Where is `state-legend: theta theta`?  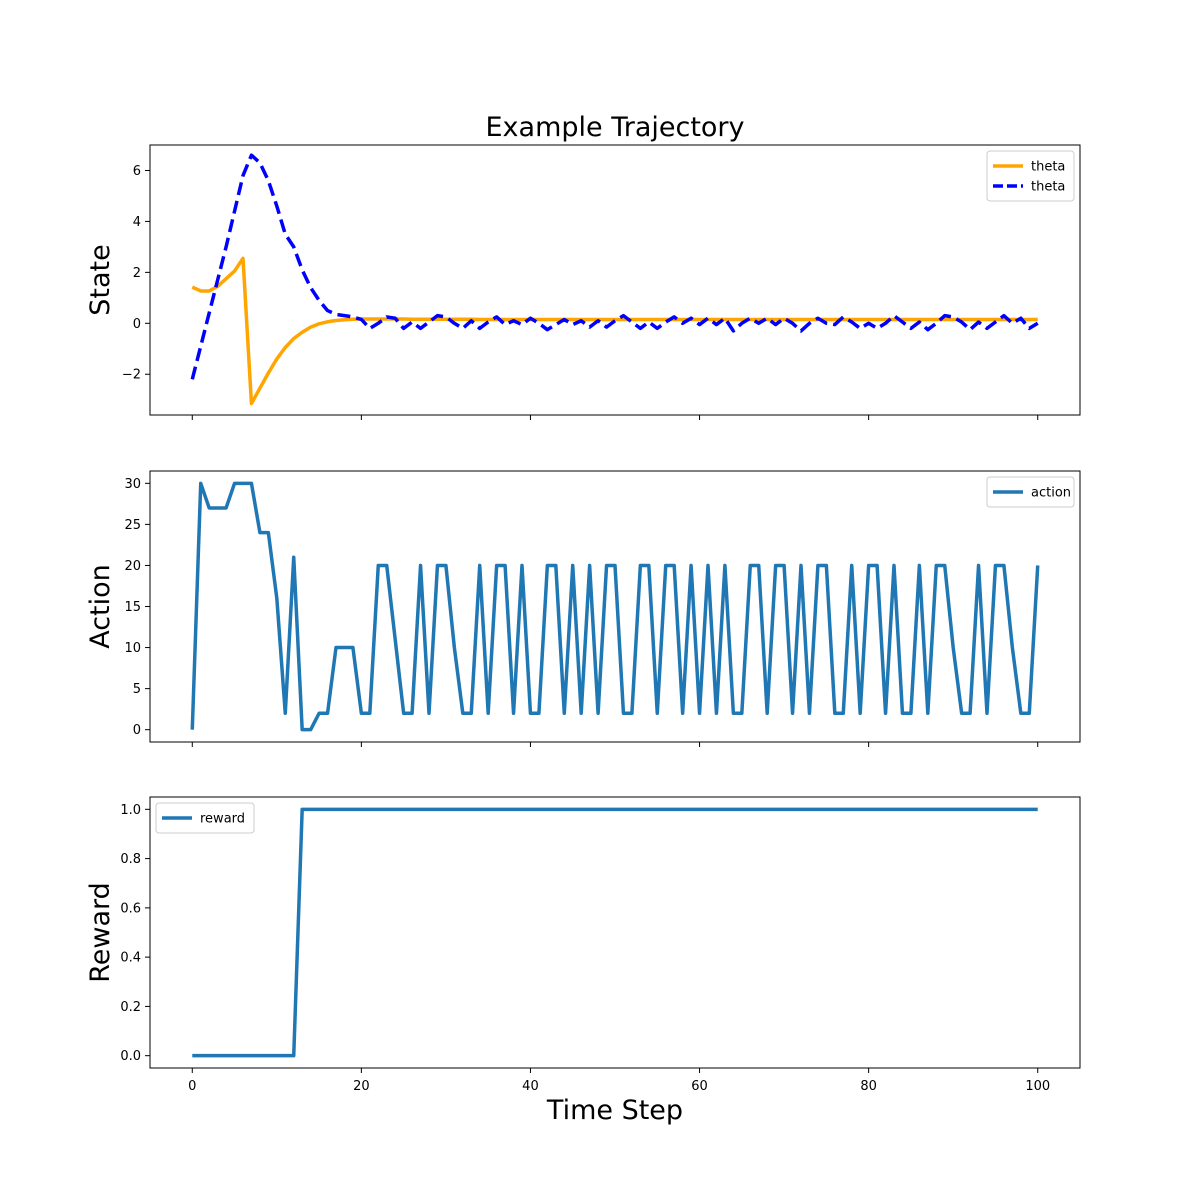 state-legend: theta theta is located at coordinates (1030, 176).